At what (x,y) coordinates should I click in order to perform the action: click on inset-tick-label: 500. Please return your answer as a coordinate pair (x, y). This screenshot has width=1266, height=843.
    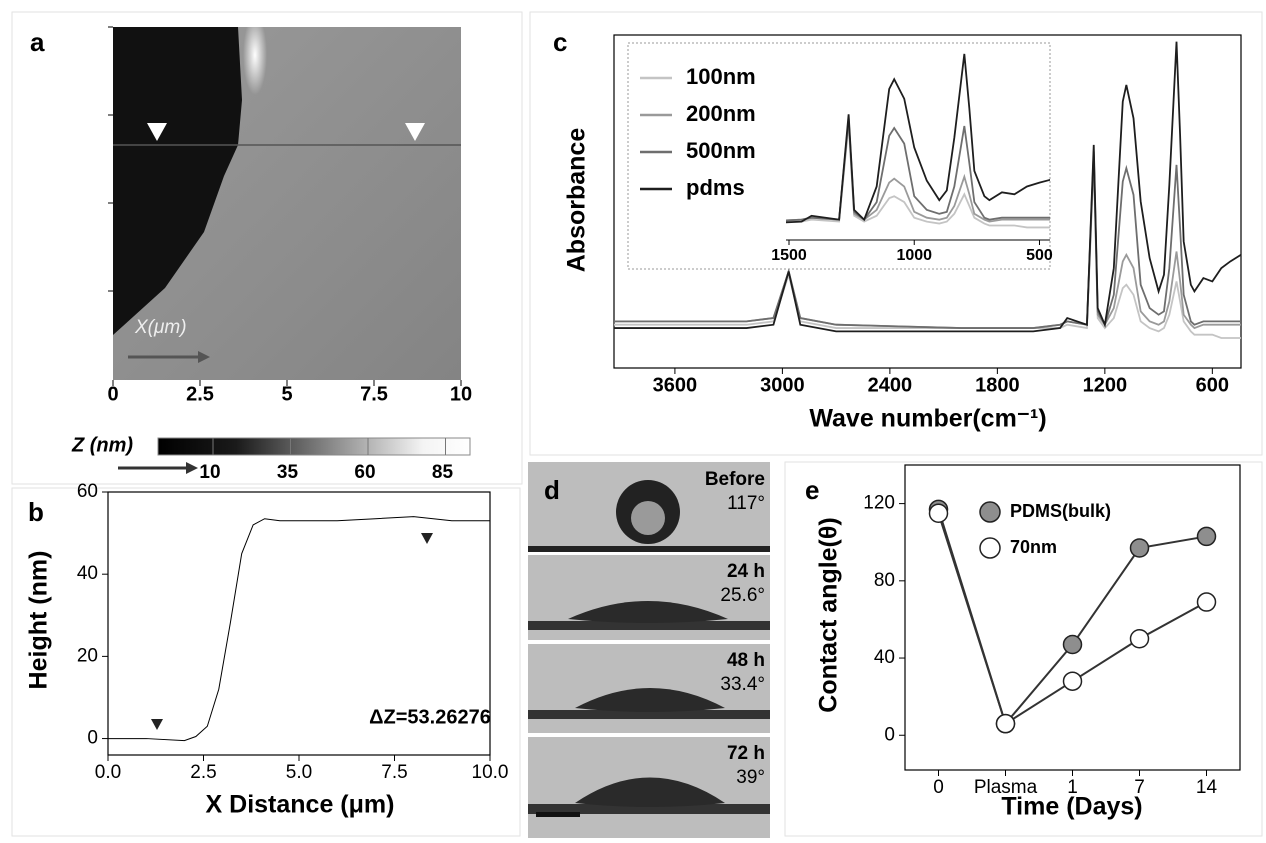
    Looking at the image, I should click on (1039, 255).